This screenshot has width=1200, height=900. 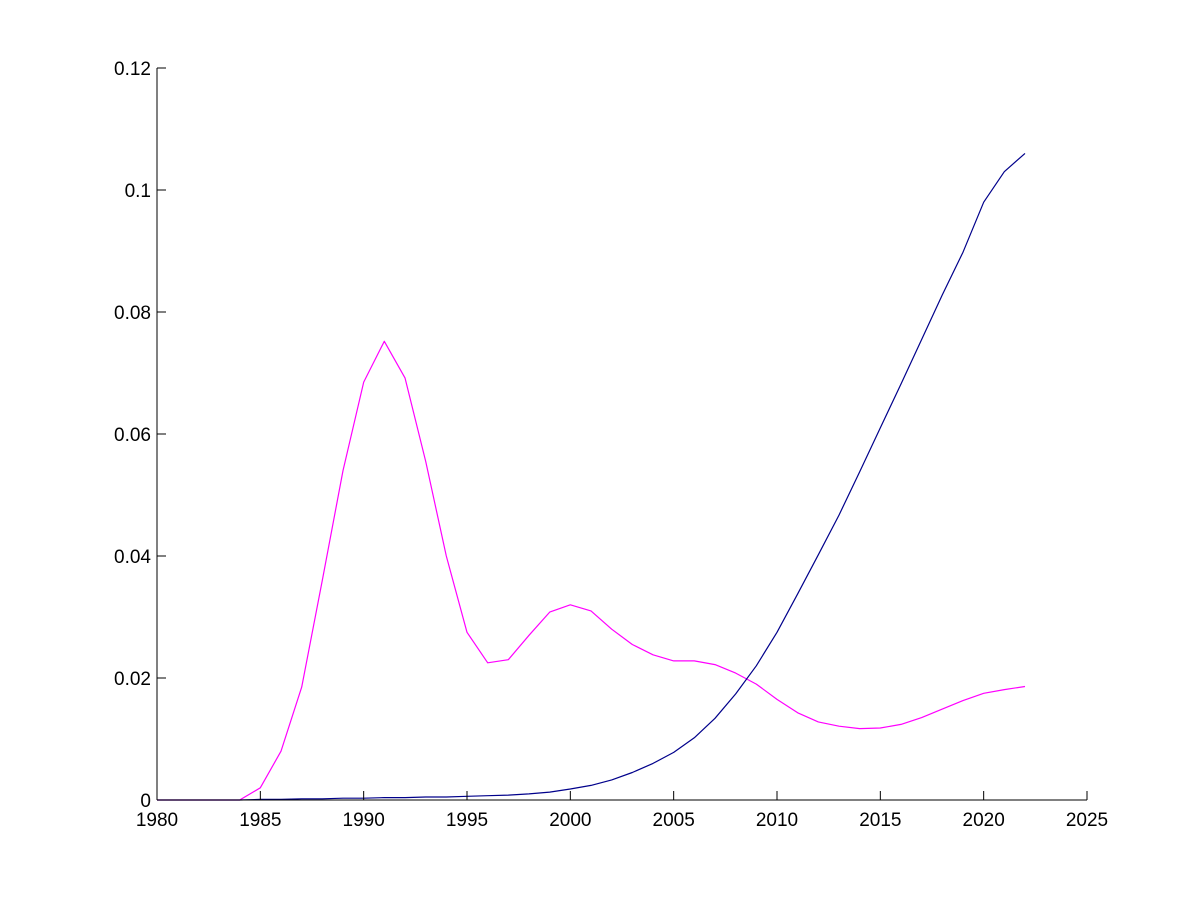 What do you see at coordinates (260, 820) in the screenshot?
I see `x-tick-label: 1985` at bounding box center [260, 820].